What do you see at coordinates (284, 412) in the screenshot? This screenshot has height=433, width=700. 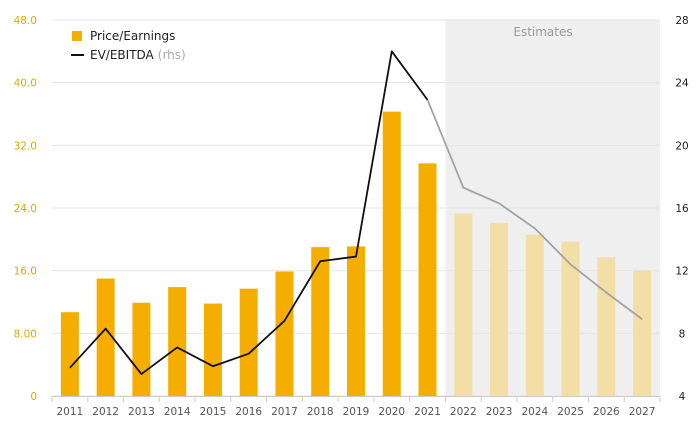 I see `x-tick-label: 2017` at bounding box center [284, 412].